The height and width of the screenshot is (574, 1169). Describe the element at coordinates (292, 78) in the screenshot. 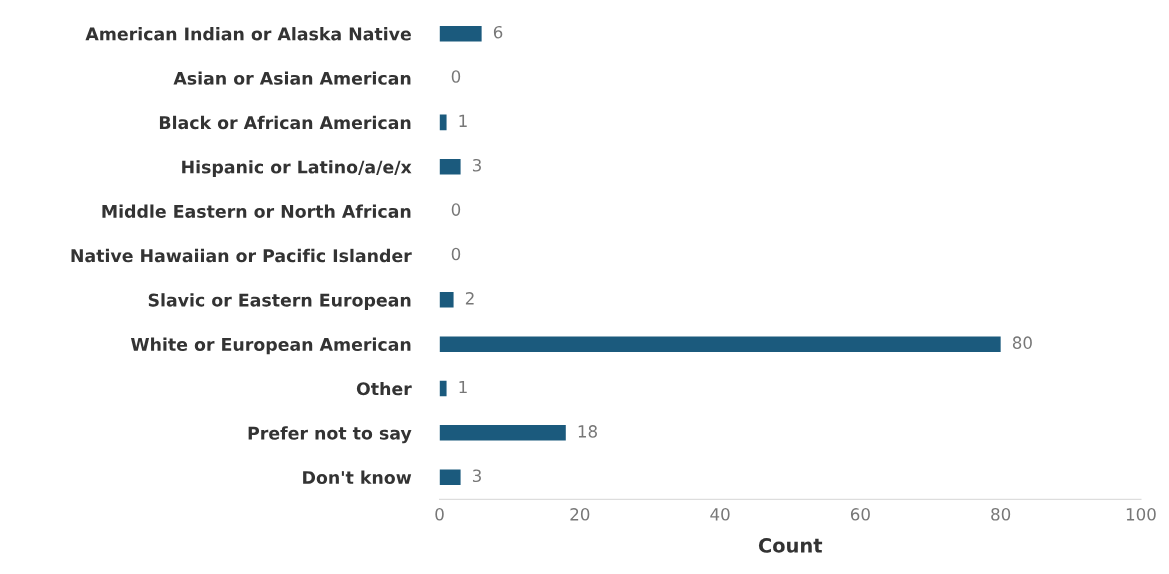

I see `y-tick-label: Asian or Asian American` at that location.